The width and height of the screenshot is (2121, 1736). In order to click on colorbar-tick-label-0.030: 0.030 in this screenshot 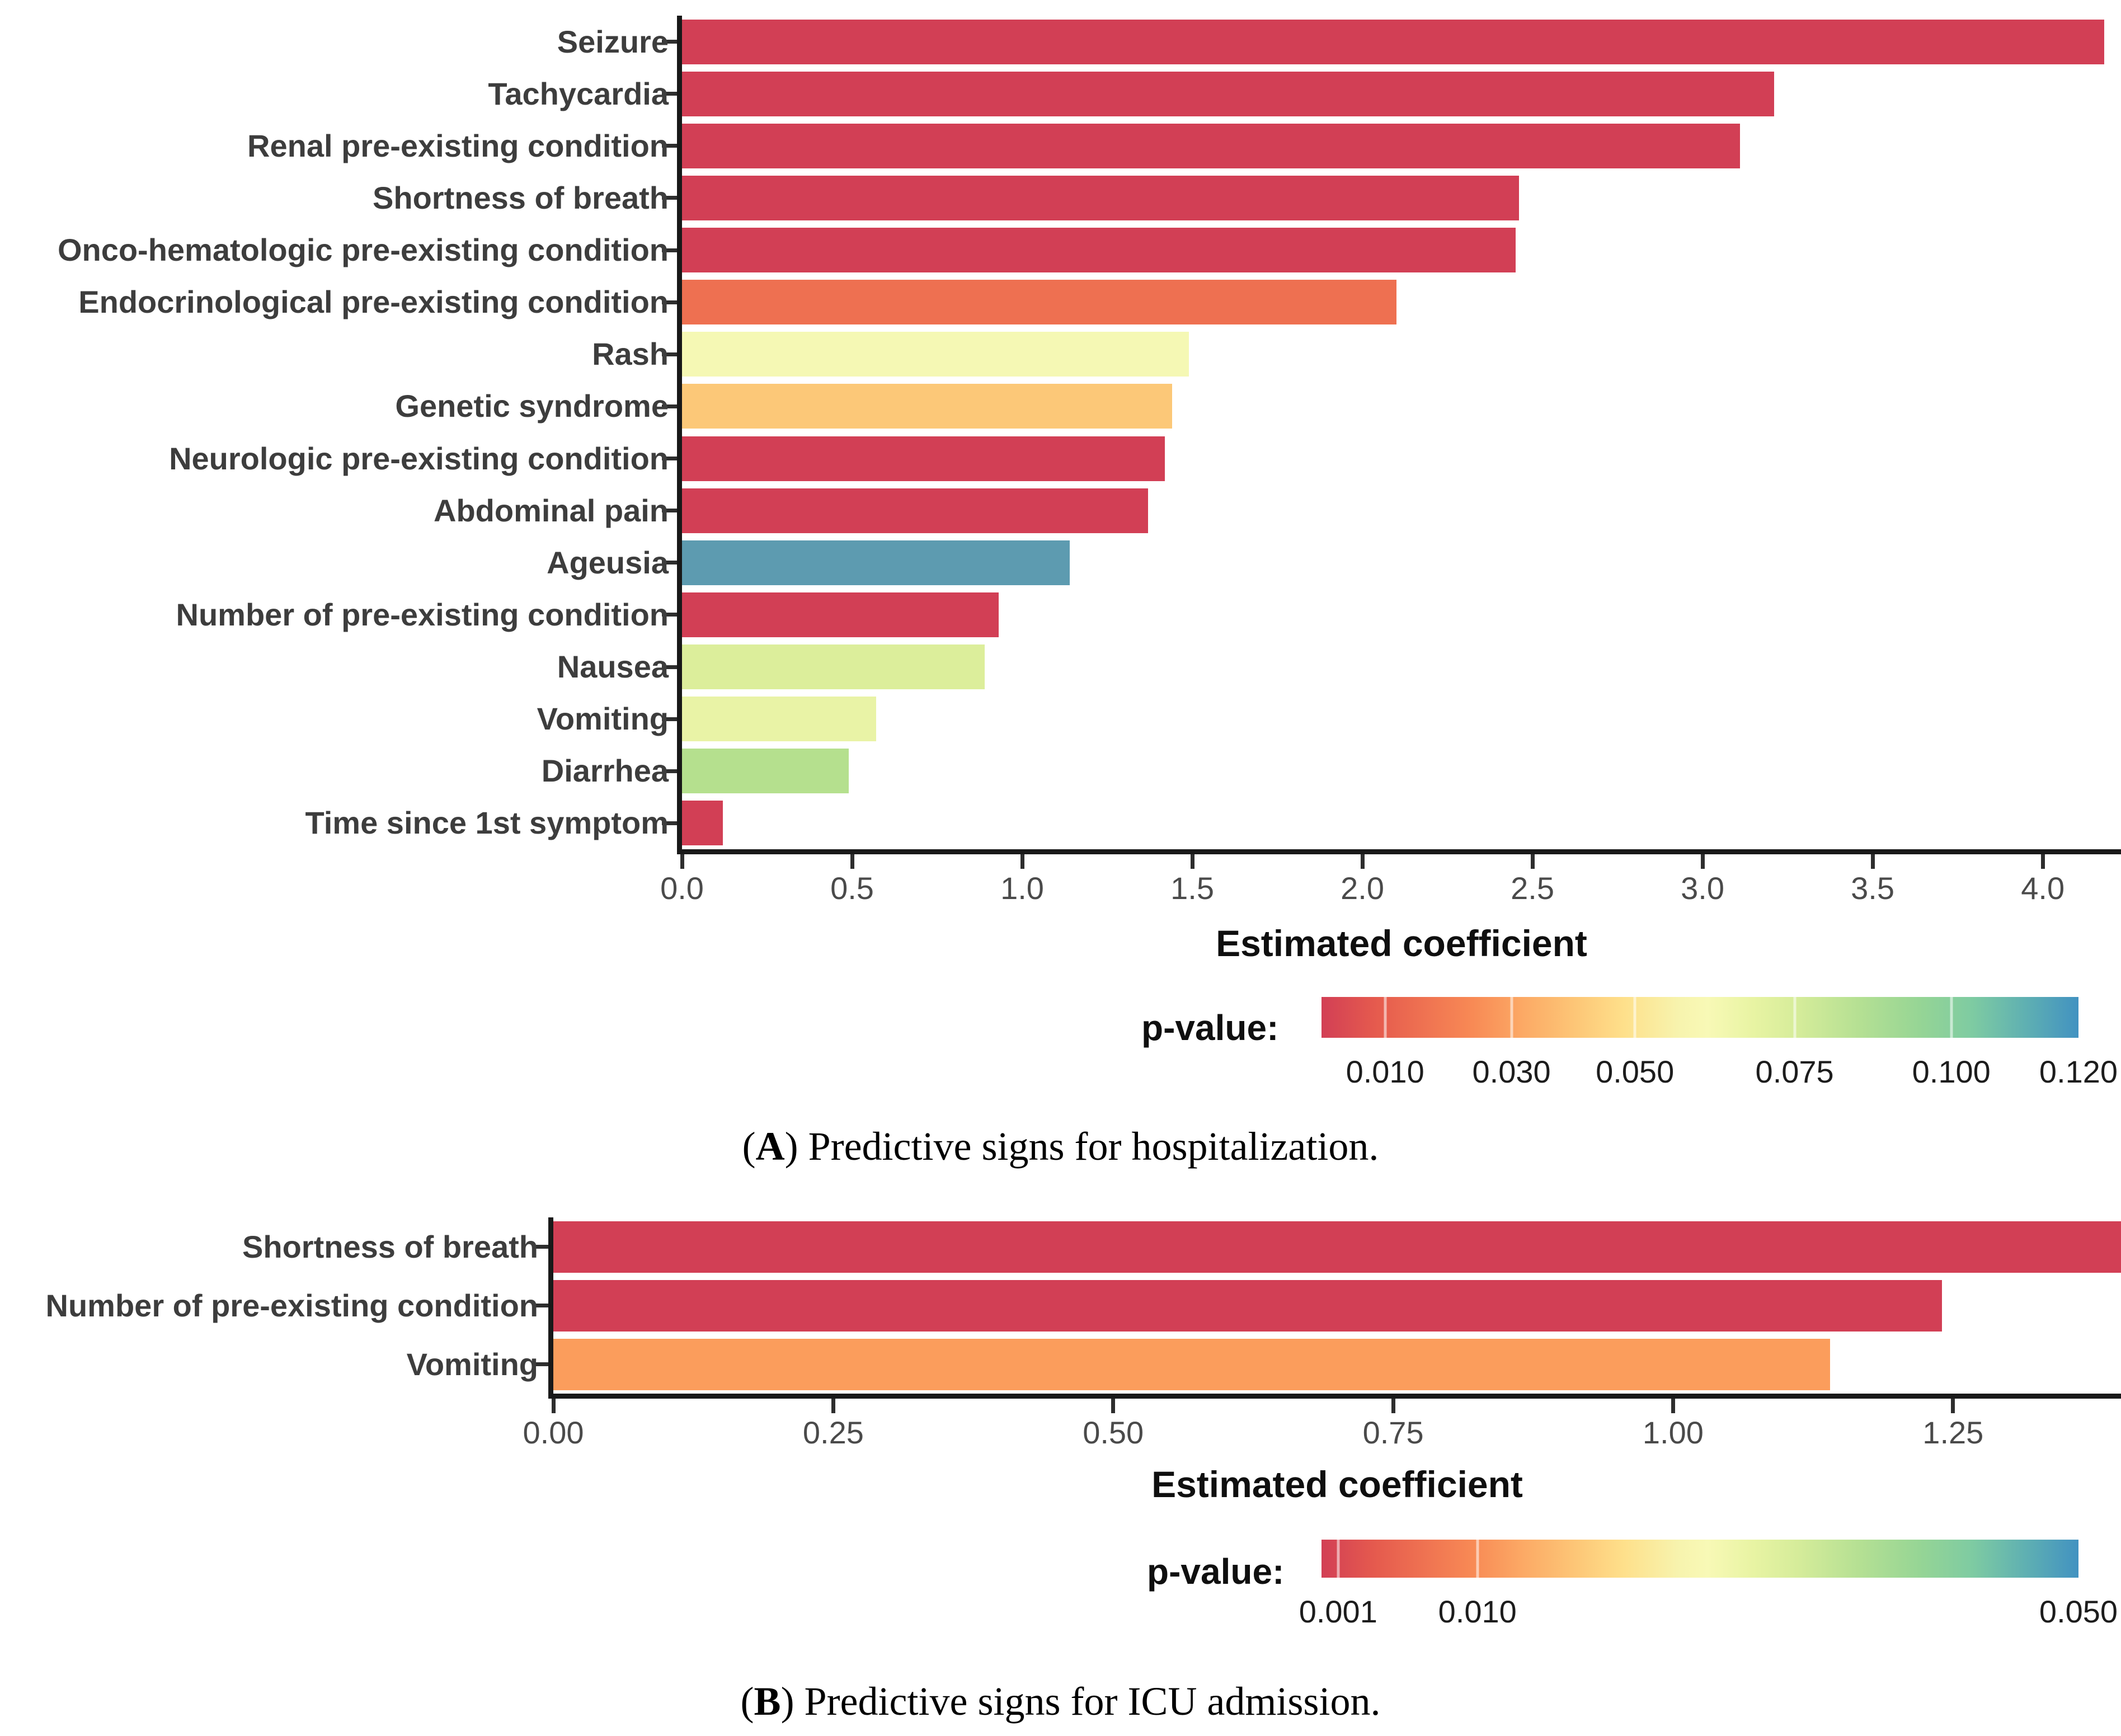, I will do `click(1512, 1071)`.